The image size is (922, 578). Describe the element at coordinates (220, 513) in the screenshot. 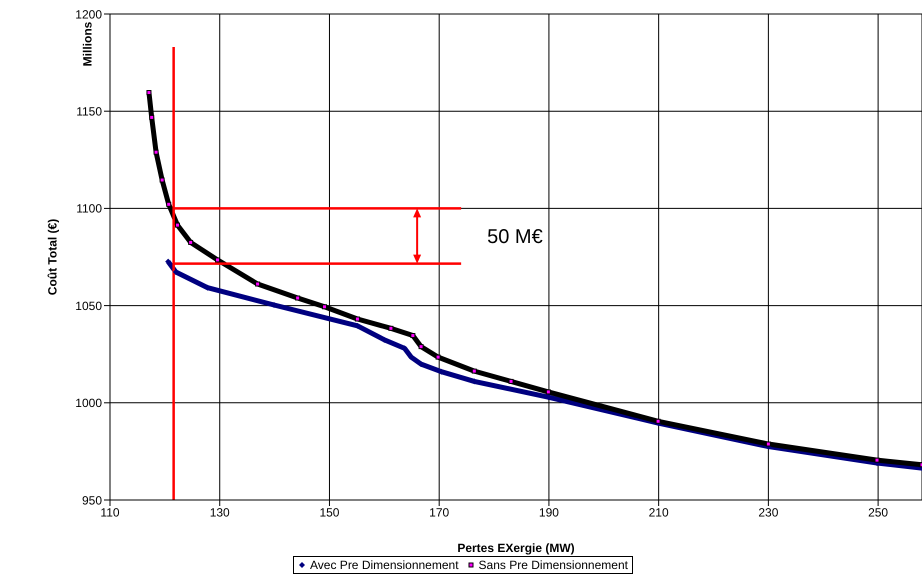

I see `x-tick-label: 130` at that location.